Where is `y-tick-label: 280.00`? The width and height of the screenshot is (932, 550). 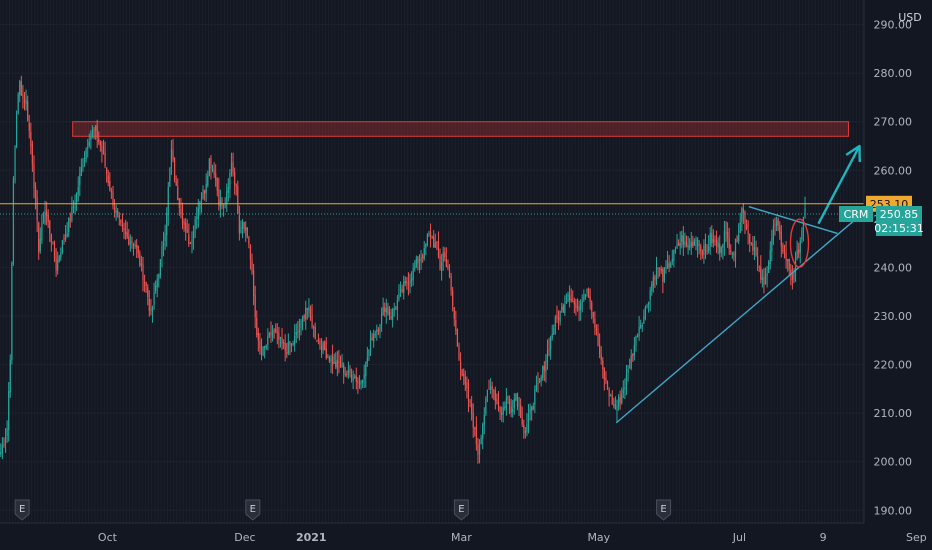 y-tick-label: 280.00 is located at coordinates (893, 73).